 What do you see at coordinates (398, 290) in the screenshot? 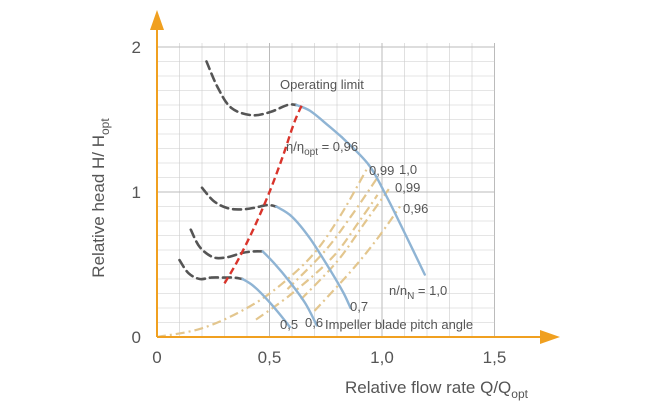
I see `speed-prefix: n/n` at bounding box center [398, 290].